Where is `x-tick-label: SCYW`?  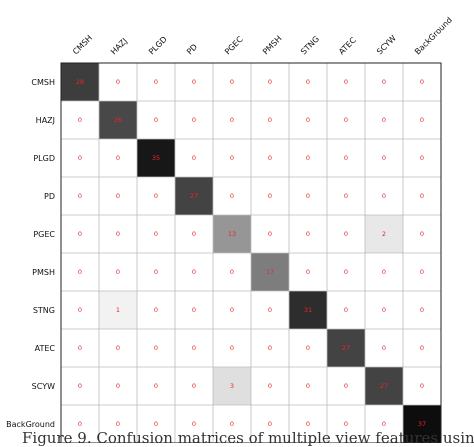 x-tick-label: SCYW is located at coordinates (386, 44).